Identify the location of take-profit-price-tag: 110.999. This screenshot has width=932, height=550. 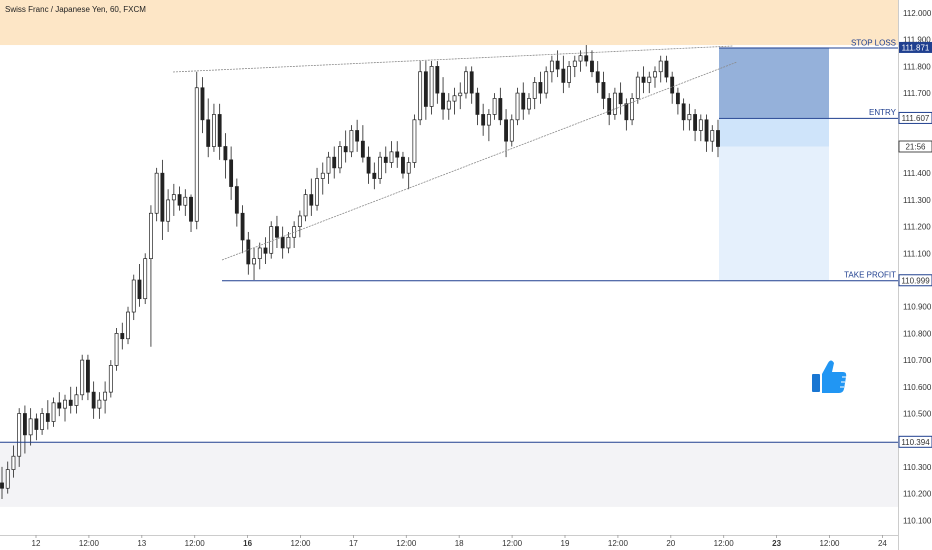
(915, 280).